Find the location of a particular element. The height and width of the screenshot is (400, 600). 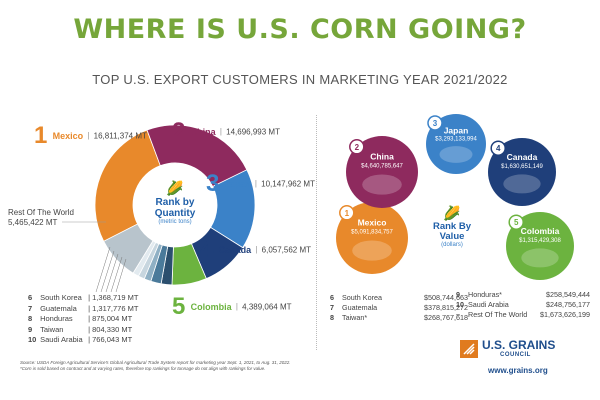

country-value: $1,630,651,149 is located at coordinates (522, 167).